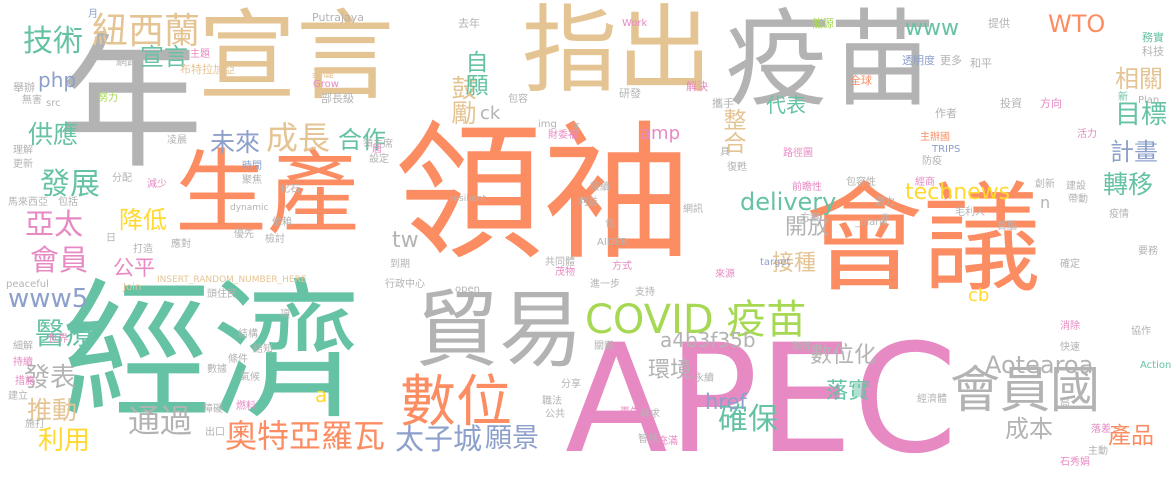 This screenshot has height=482, width=1175. Describe the element at coordinates (93, 14) in the screenshot. I see `word-170: 月` at that location.